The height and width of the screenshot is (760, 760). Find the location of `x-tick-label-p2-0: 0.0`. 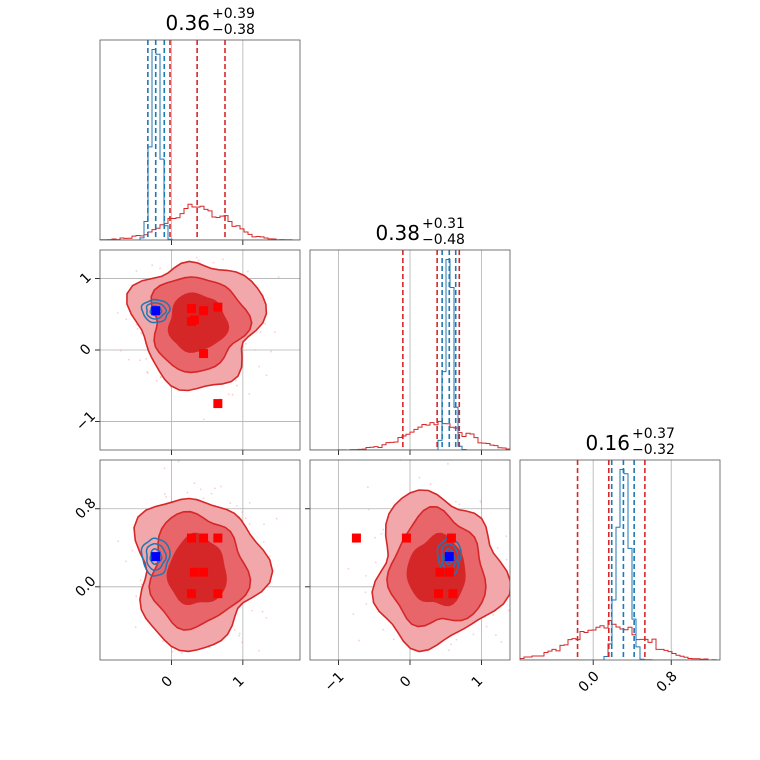

x-tick-label-p2-0: 0.0 is located at coordinates (589, 681).